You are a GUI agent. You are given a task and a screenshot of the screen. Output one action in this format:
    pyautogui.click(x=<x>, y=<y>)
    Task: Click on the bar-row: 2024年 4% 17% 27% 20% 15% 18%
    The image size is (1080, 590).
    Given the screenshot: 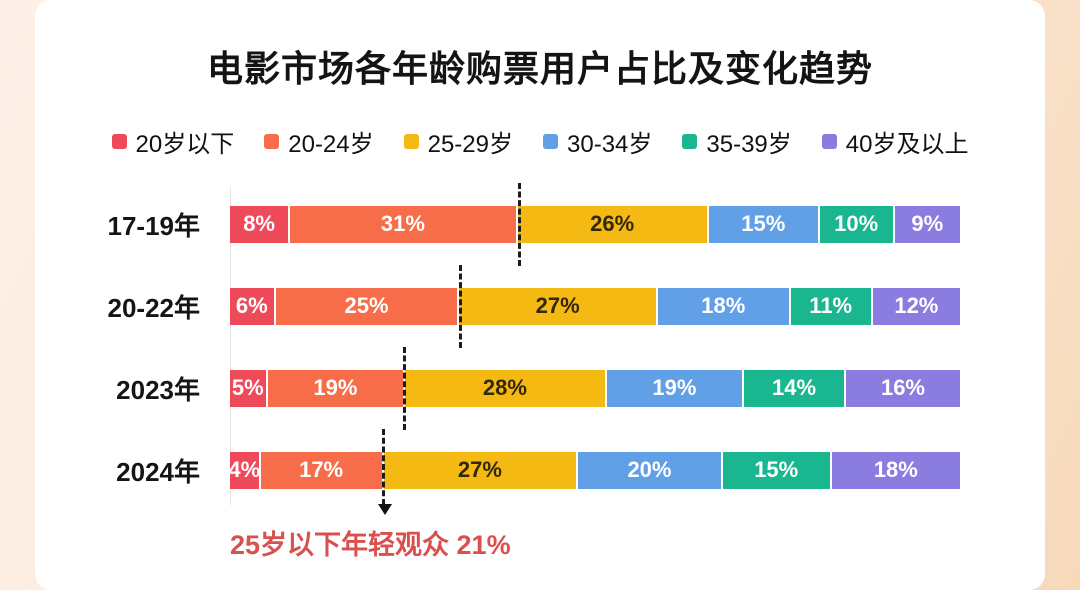 What is the action you would take?
    pyautogui.click(x=540, y=471)
    